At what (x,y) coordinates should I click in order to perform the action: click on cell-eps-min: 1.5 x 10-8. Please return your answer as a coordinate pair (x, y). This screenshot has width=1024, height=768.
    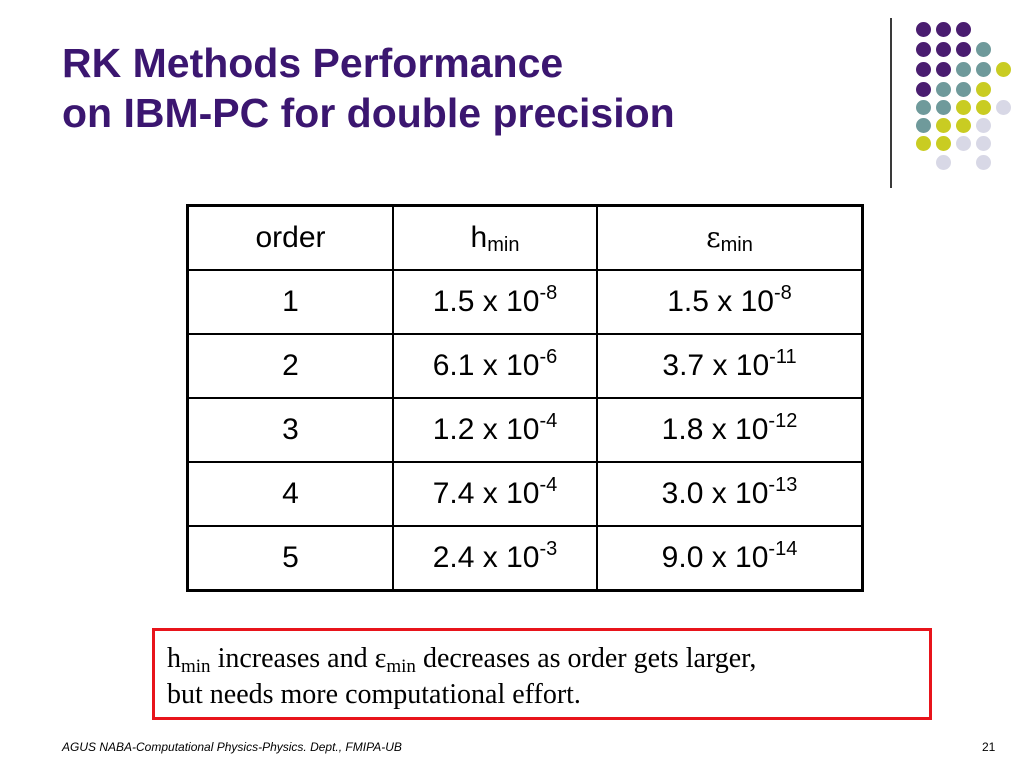
    Looking at the image, I should click on (730, 302).